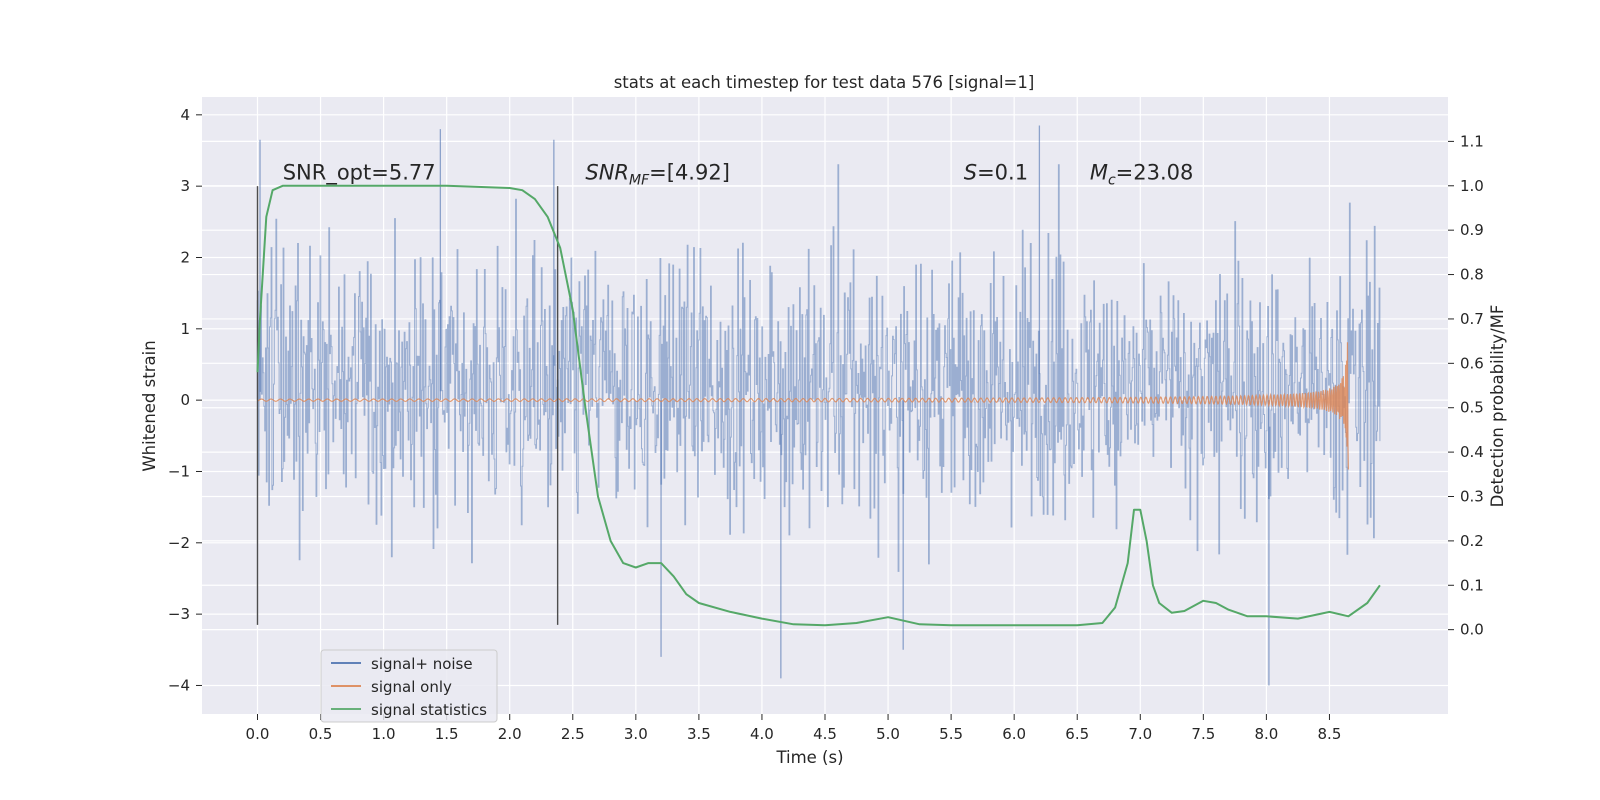 This screenshot has height=800, width=1600. What do you see at coordinates (1472, 452) in the screenshot?
I see `y2-tick-label: 0.4` at bounding box center [1472, 452].